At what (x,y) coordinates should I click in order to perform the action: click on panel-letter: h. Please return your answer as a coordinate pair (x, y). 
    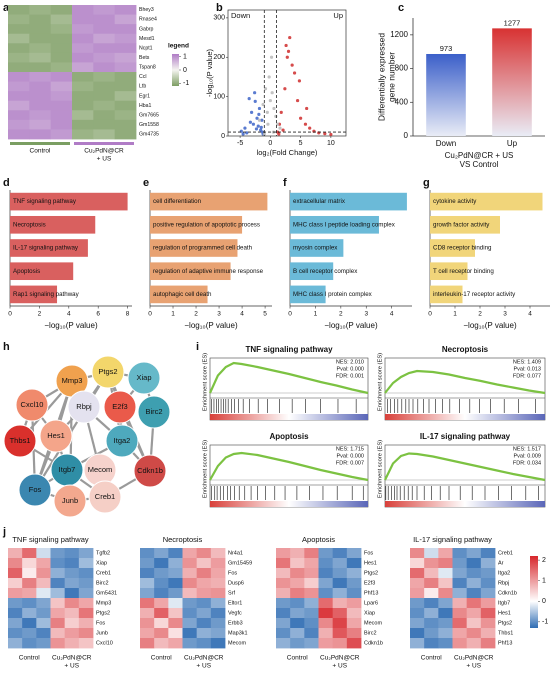
    Looking at the image, I should click on (6, 347).